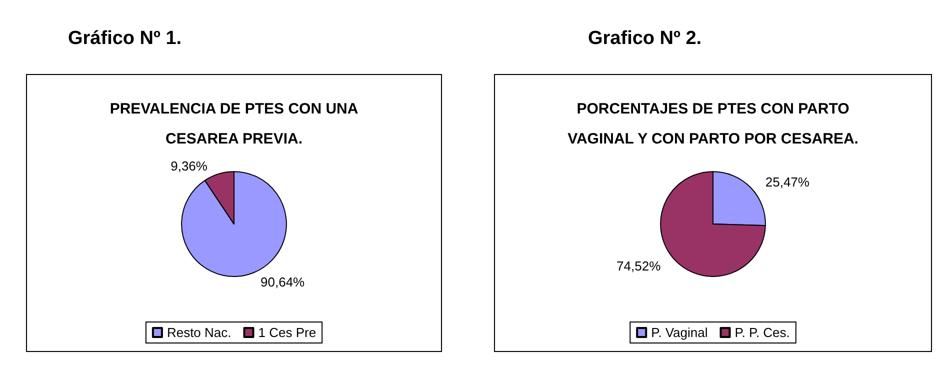  What do you see at coordinates (189, 166) in the screenshot?
I see `data-label: 9,36%` at bounding box center [189, 166].